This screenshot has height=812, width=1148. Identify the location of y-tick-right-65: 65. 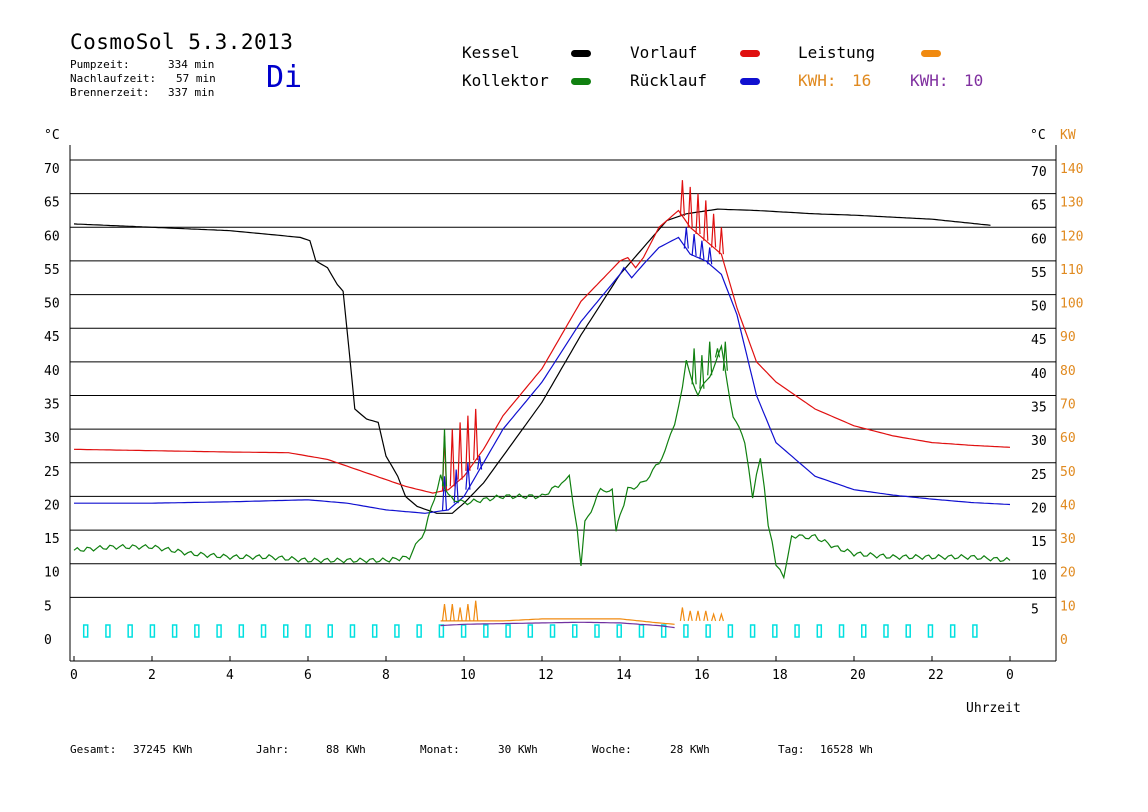
(1039, 206).